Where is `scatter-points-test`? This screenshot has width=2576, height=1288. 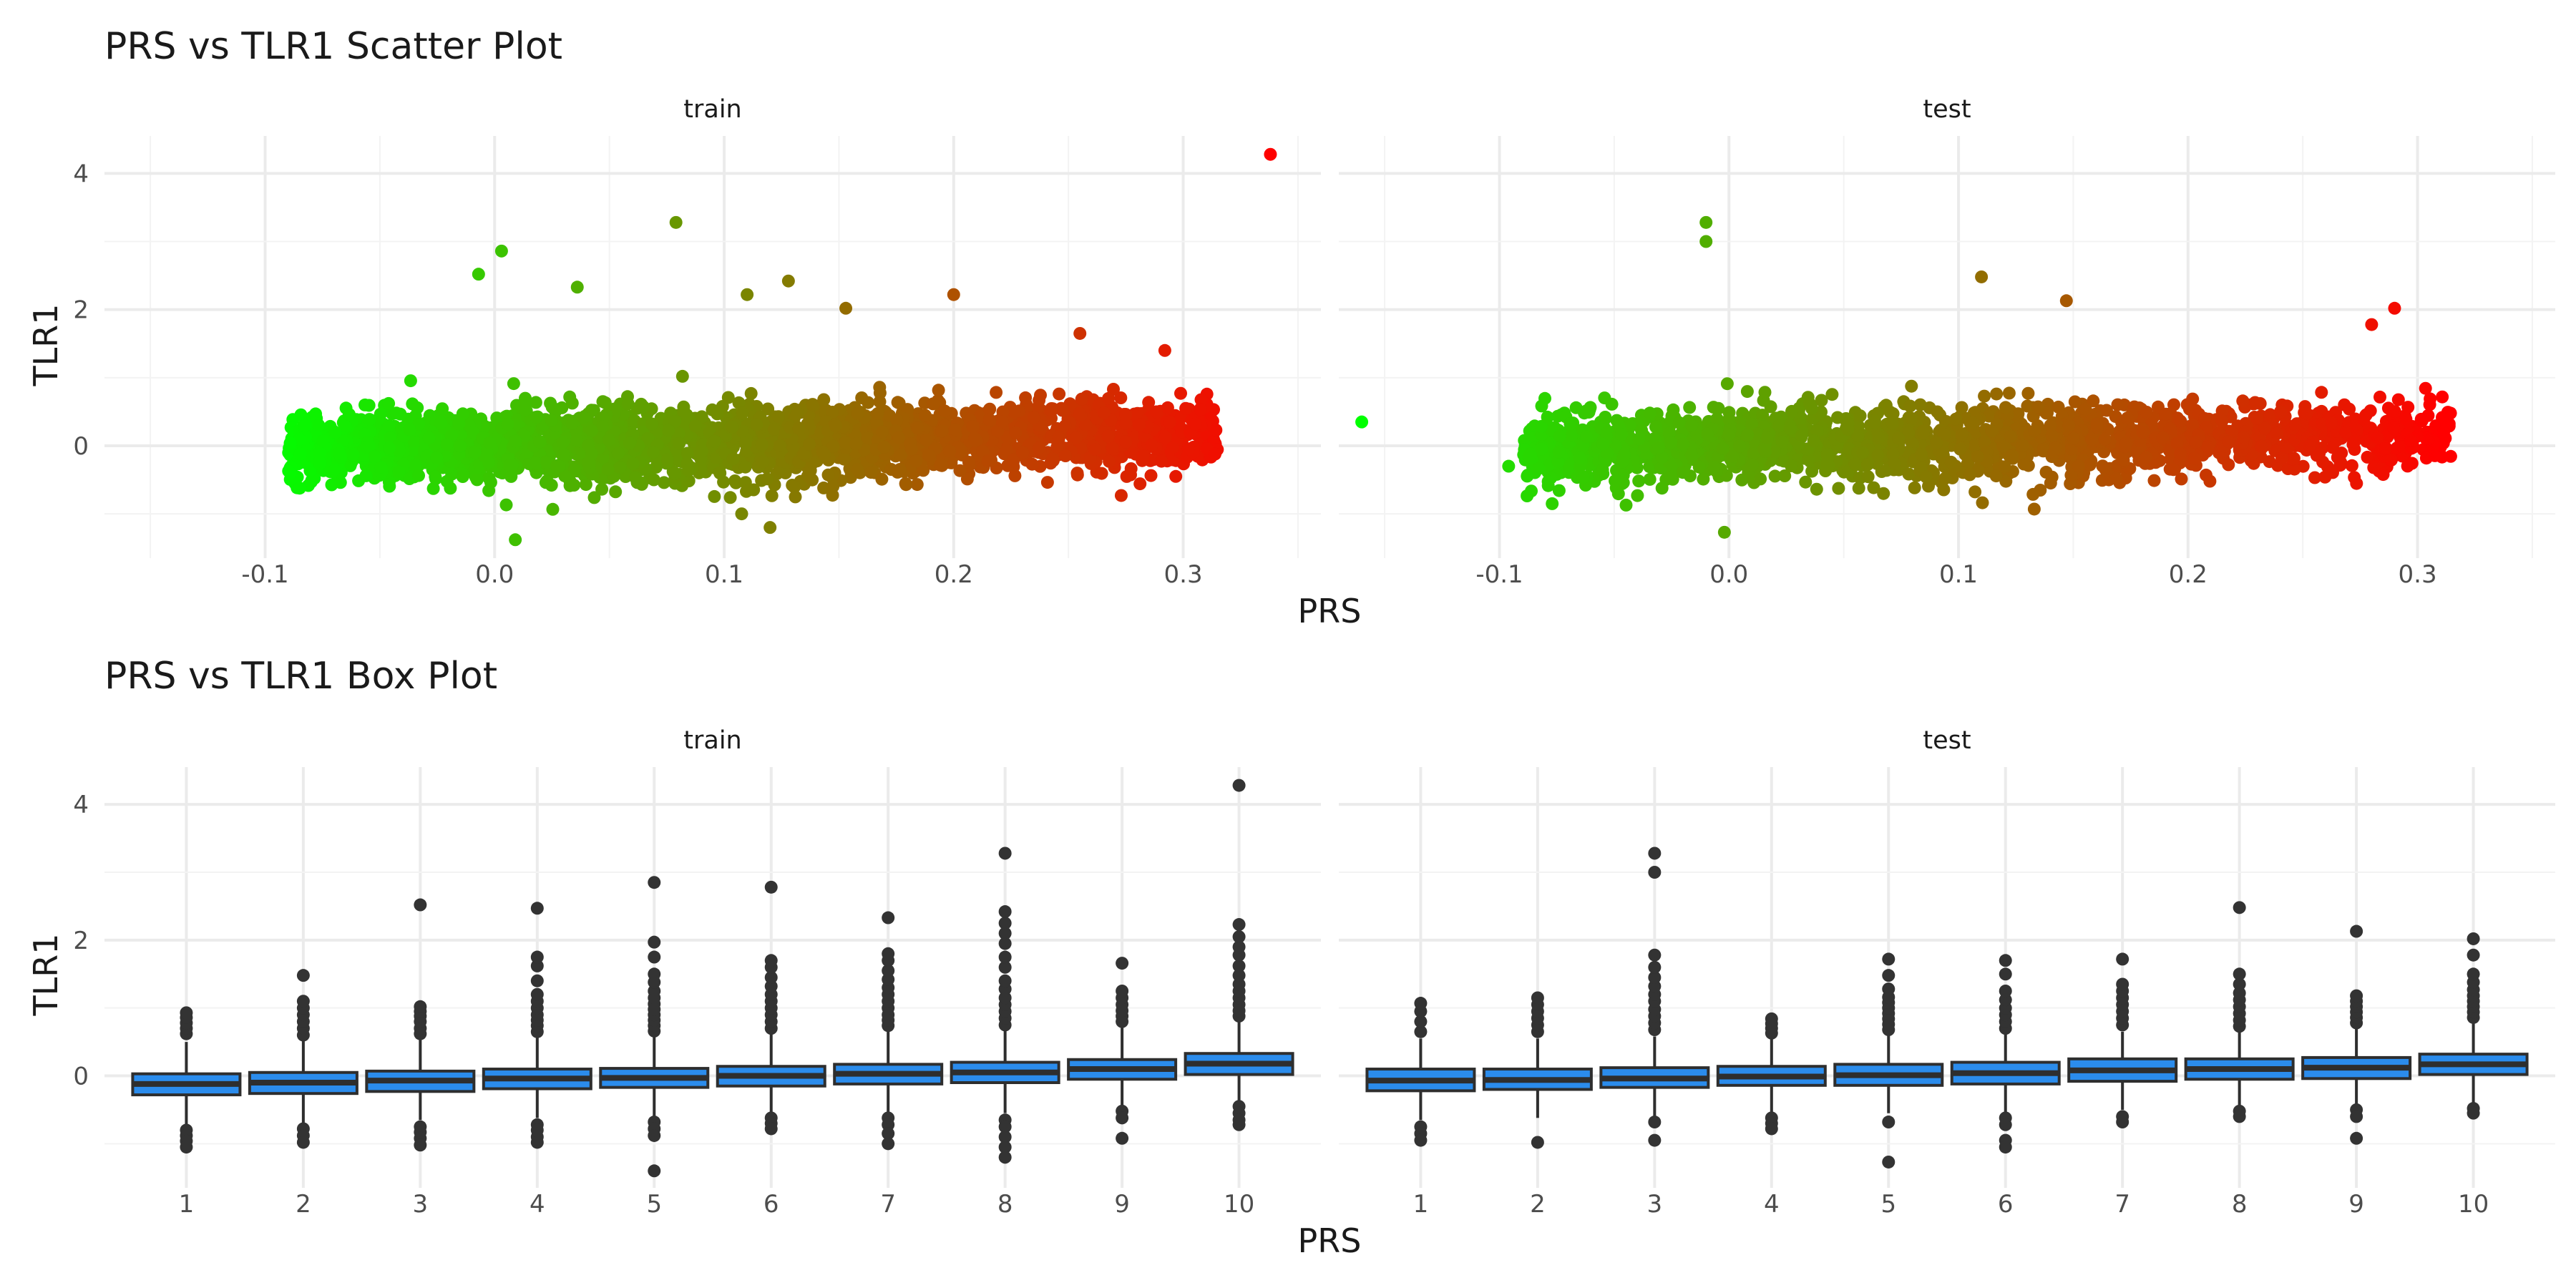 scatter-points-test is located at coordinates (1906, 377).